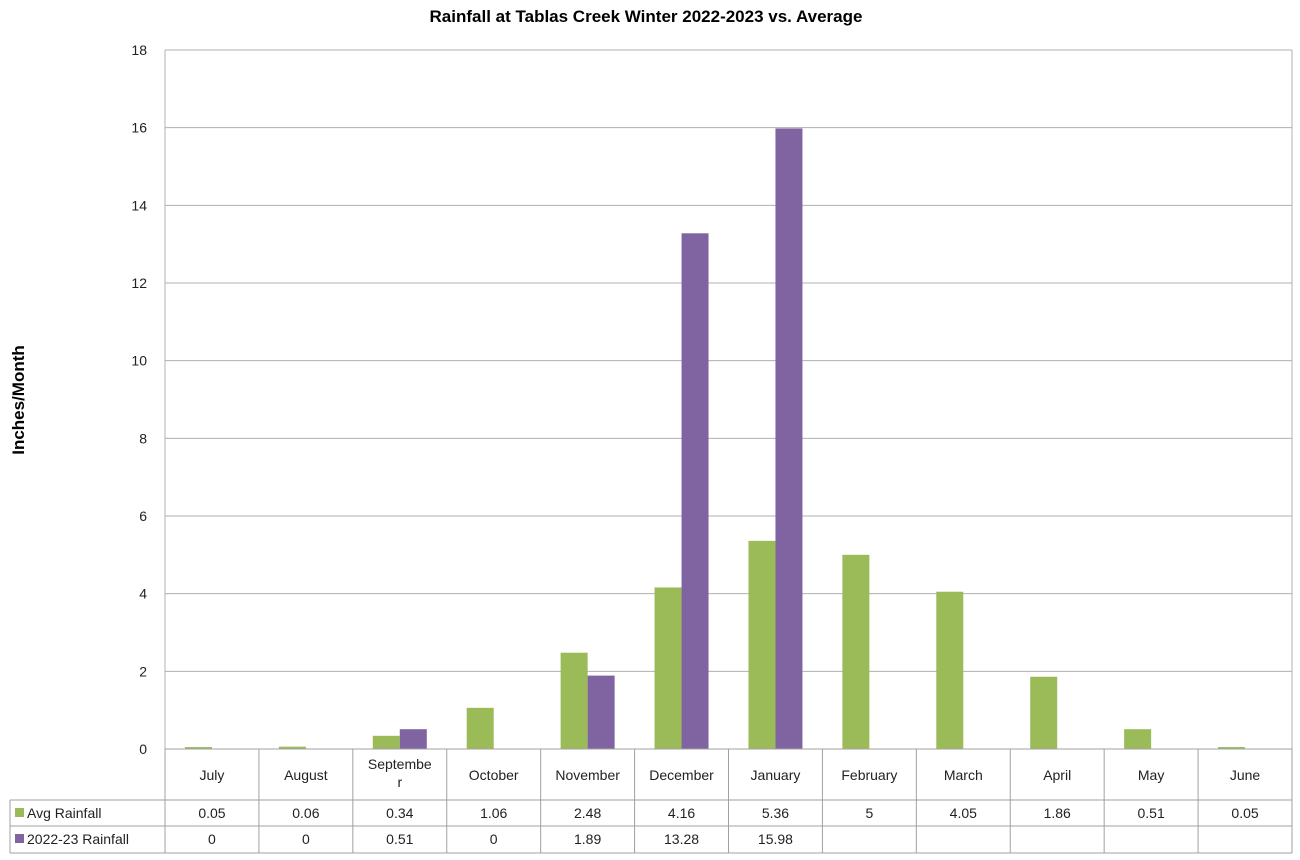 This screenshot has width=1300, height=860. Describe the element at coordinates (775, 813) in the screenshot. I see `data-table-value: 5.36` at that location.